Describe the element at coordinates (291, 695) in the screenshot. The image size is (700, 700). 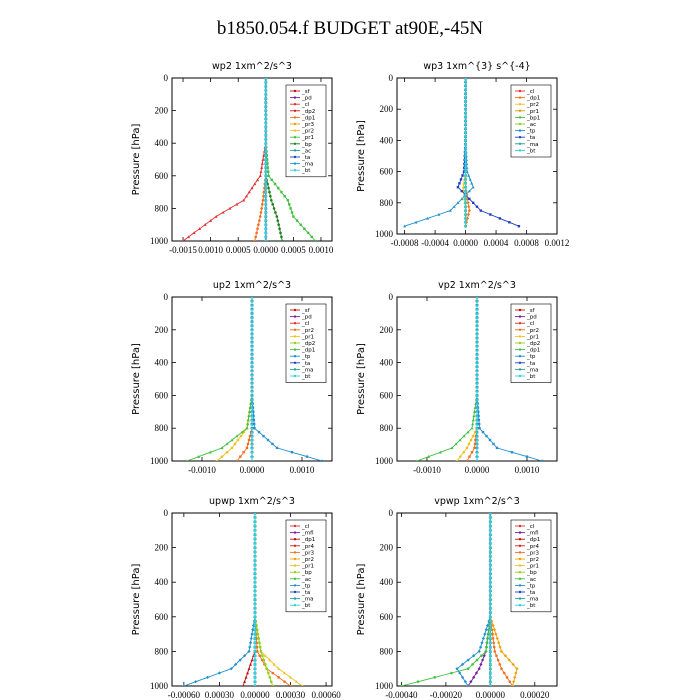
I see `x-tick-label: 0.00030` at that location.